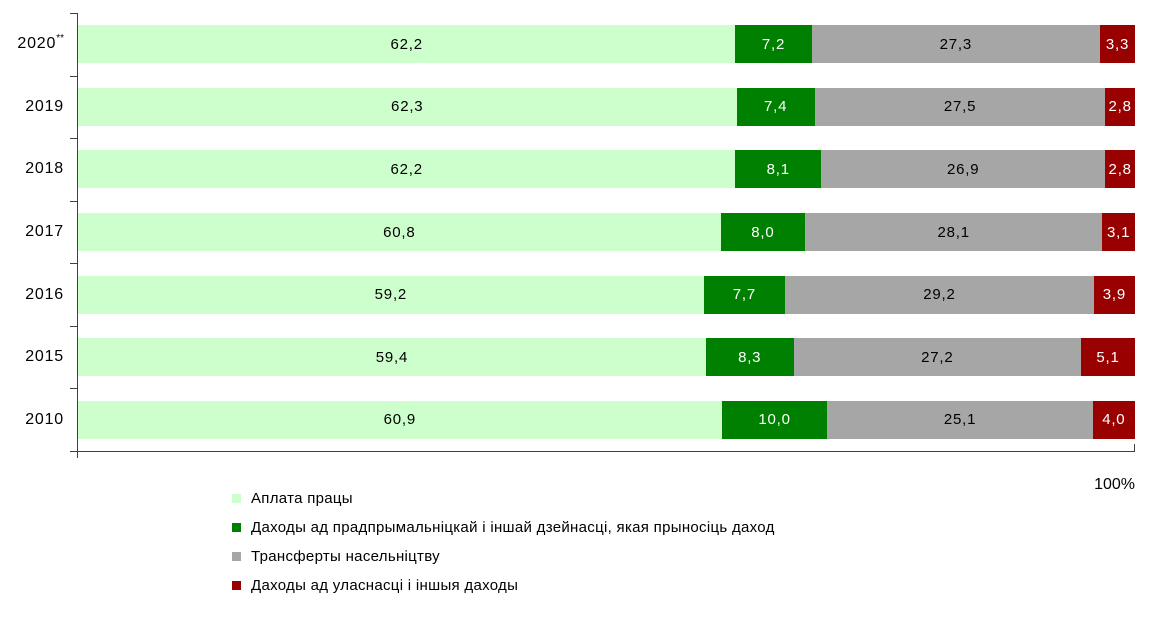 This screenshot has height=619, width=1152. I want to click on bar-segment-value: 4,0, so click(1114, 420).